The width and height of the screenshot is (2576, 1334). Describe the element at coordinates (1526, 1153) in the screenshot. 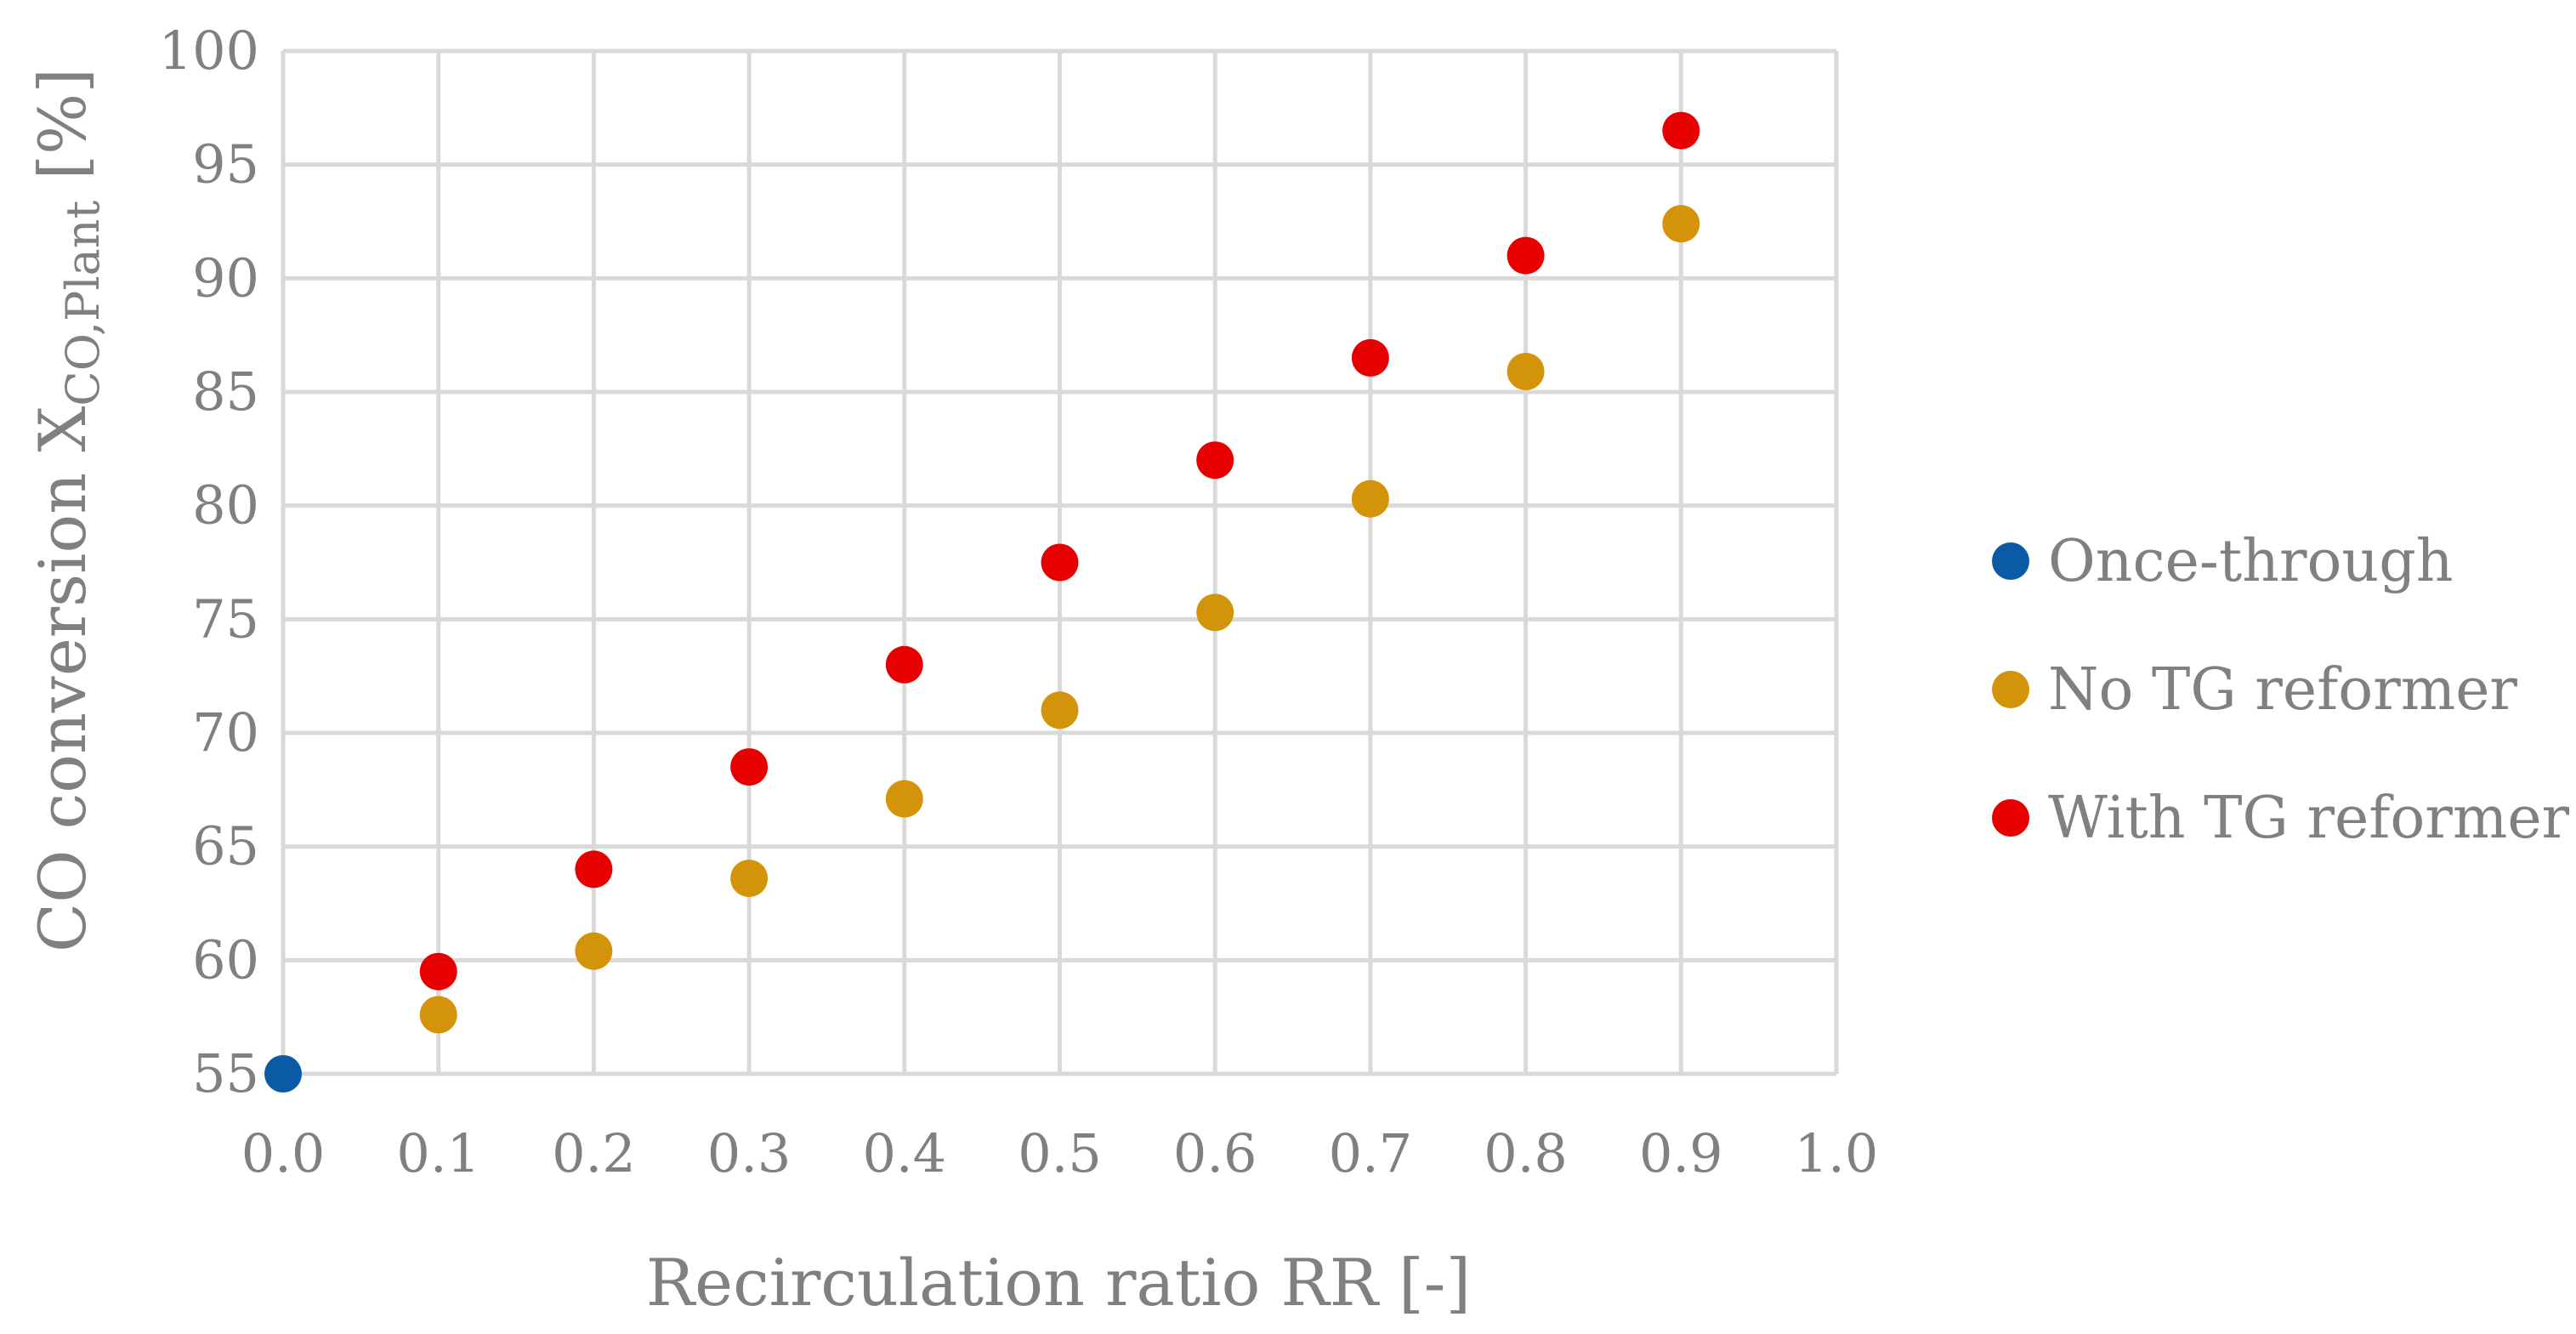

I see `x-tick-label: 0.8` at that location.